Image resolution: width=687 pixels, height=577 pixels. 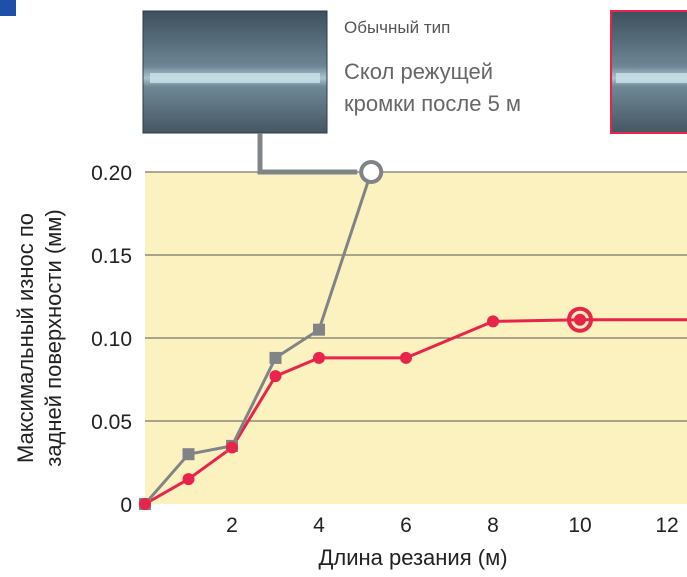 I want to click on new-type-end-circle, so click(x=580, y=319).